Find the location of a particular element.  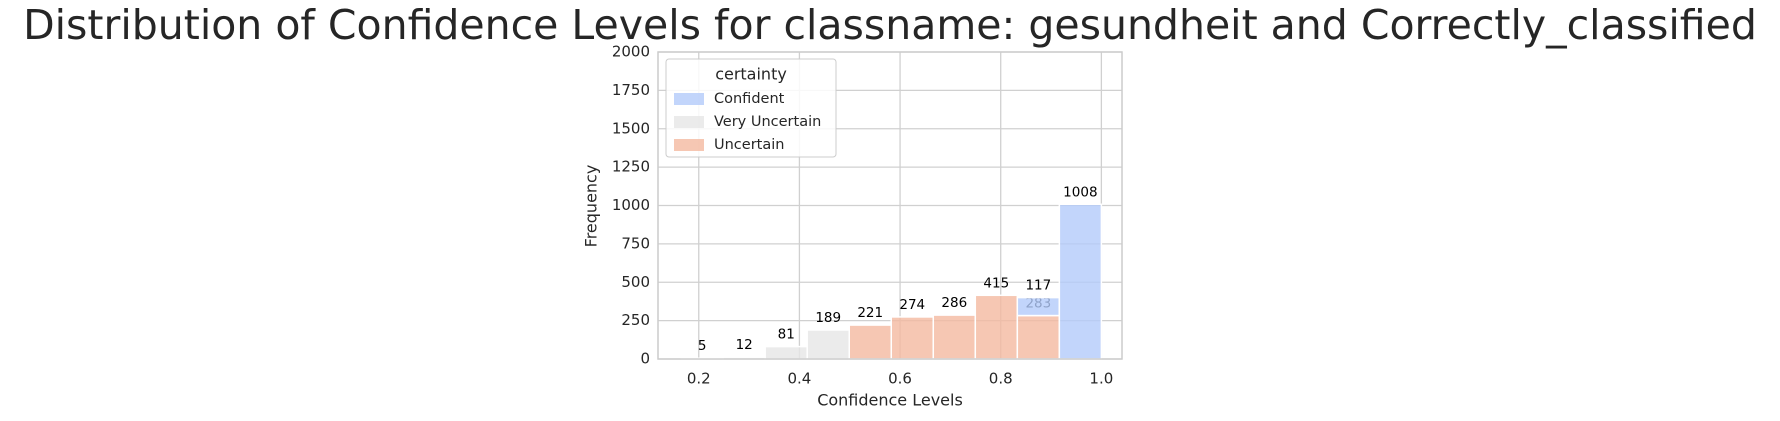

data-label: 1008 is located at coordinates (1080, 192).